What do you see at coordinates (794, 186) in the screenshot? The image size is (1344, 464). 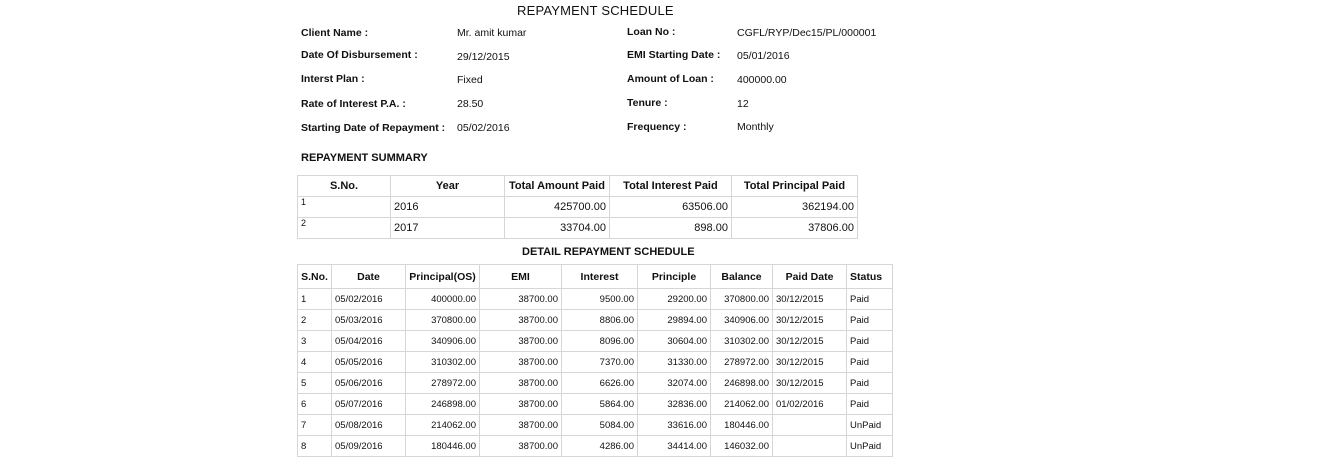 I see `summary-header-total-principal: Total Principal Paid` at bounding box center [794, 186].